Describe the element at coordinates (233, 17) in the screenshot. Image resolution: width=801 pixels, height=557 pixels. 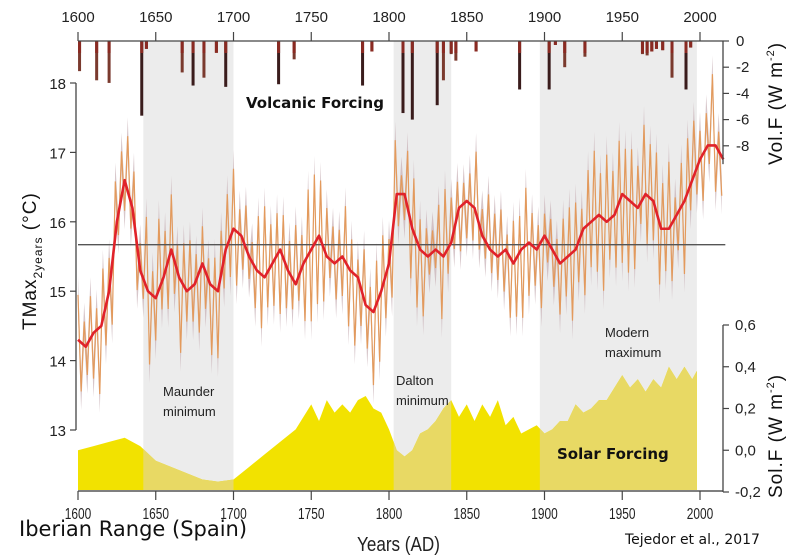
I see `top-x-tick-label: 1700` at that location.